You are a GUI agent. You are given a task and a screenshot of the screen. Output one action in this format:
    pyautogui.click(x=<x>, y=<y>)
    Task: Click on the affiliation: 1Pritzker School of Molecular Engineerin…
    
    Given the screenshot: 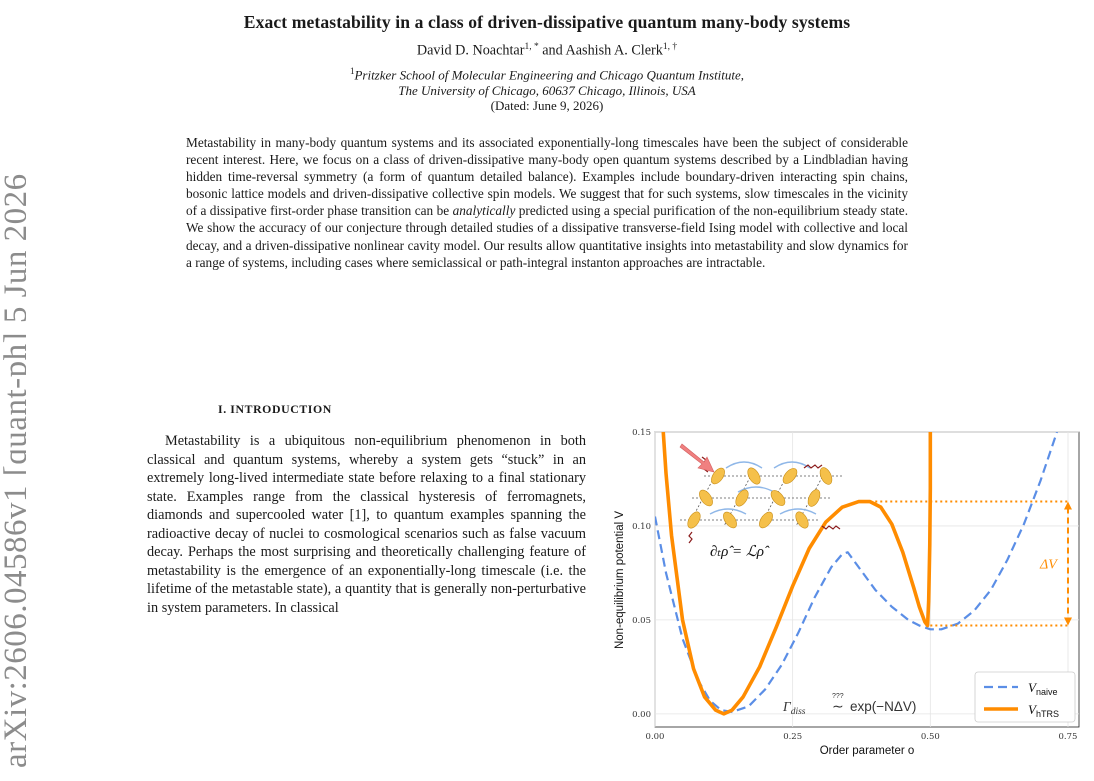 What is the action you would take?
    pyautogui.click(x=547, y=89)
    